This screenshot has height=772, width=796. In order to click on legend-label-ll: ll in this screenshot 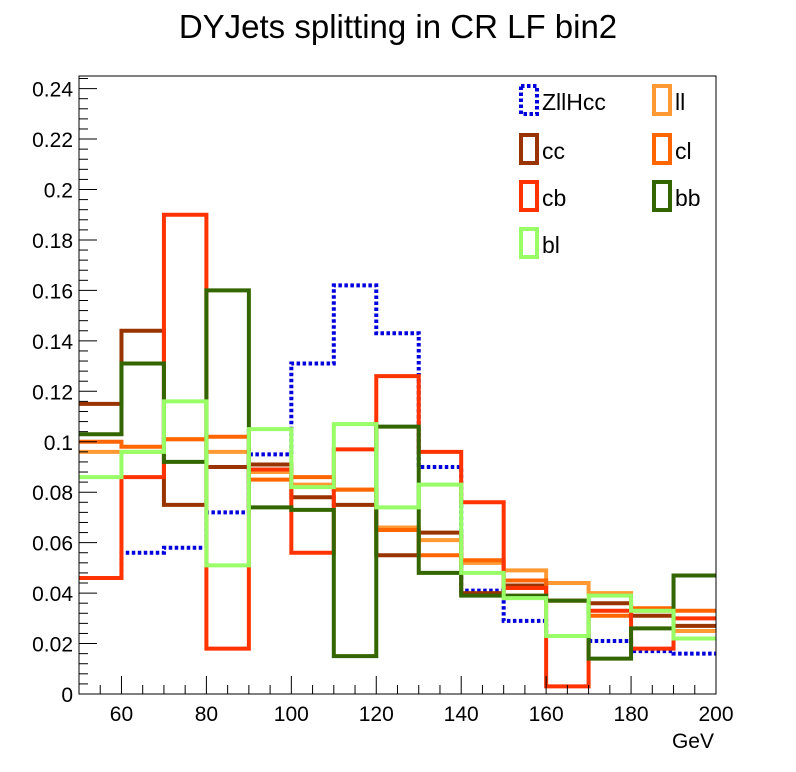, I will do `click(680, 102)`.